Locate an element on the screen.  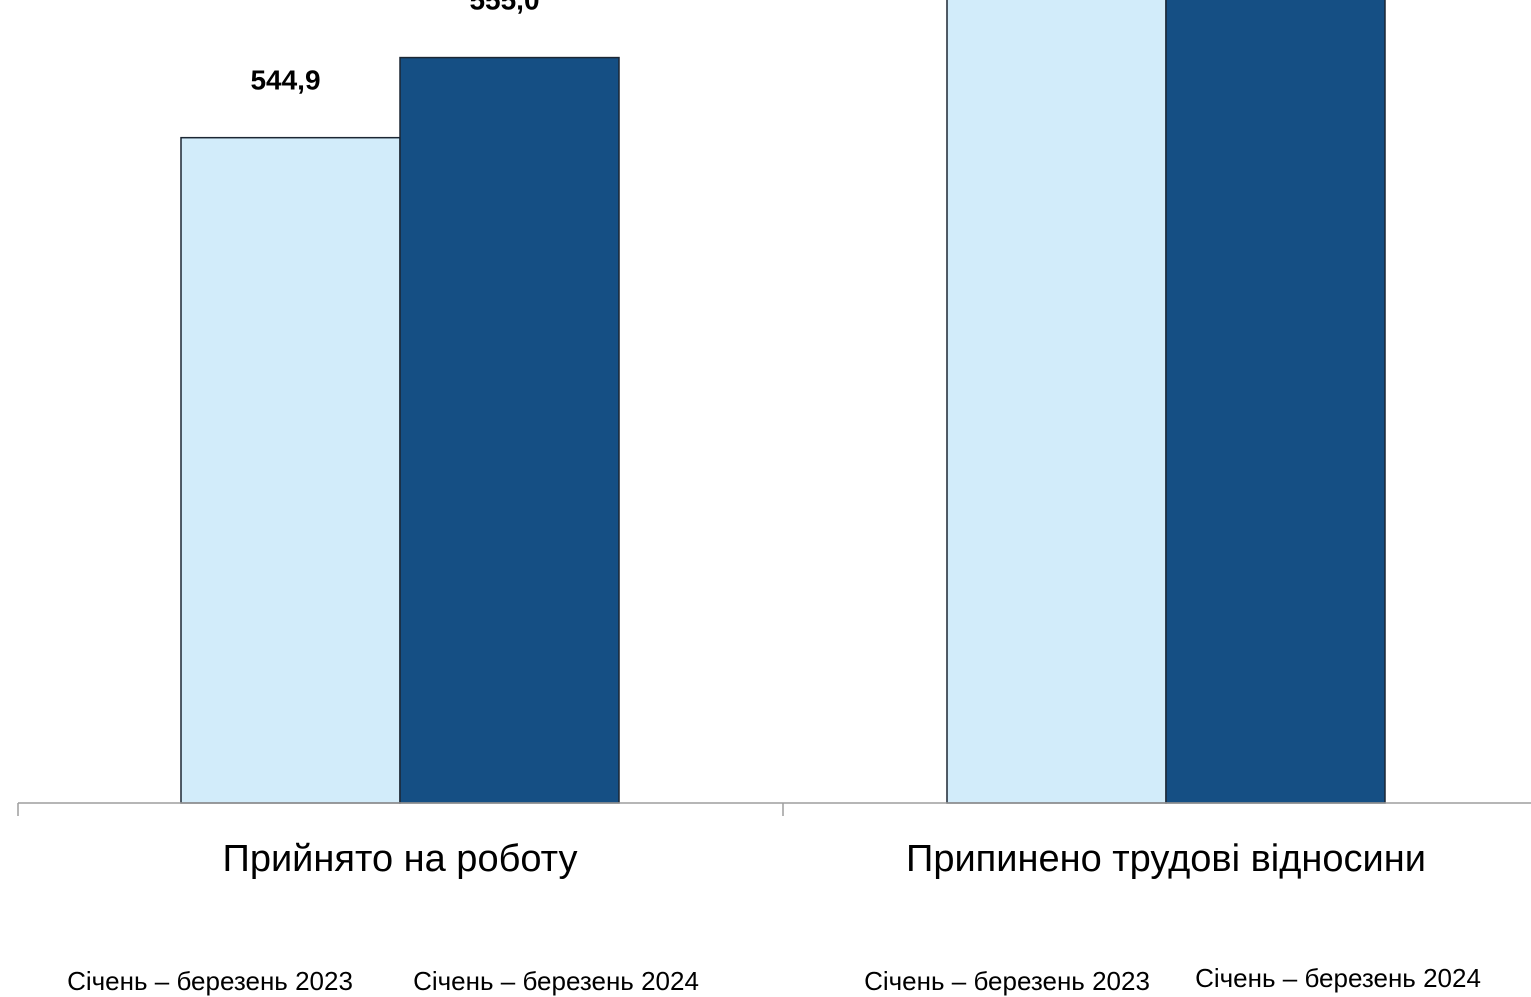
legend-label-3: Січень – березень 2023 is located at coordinates (1007, 981).